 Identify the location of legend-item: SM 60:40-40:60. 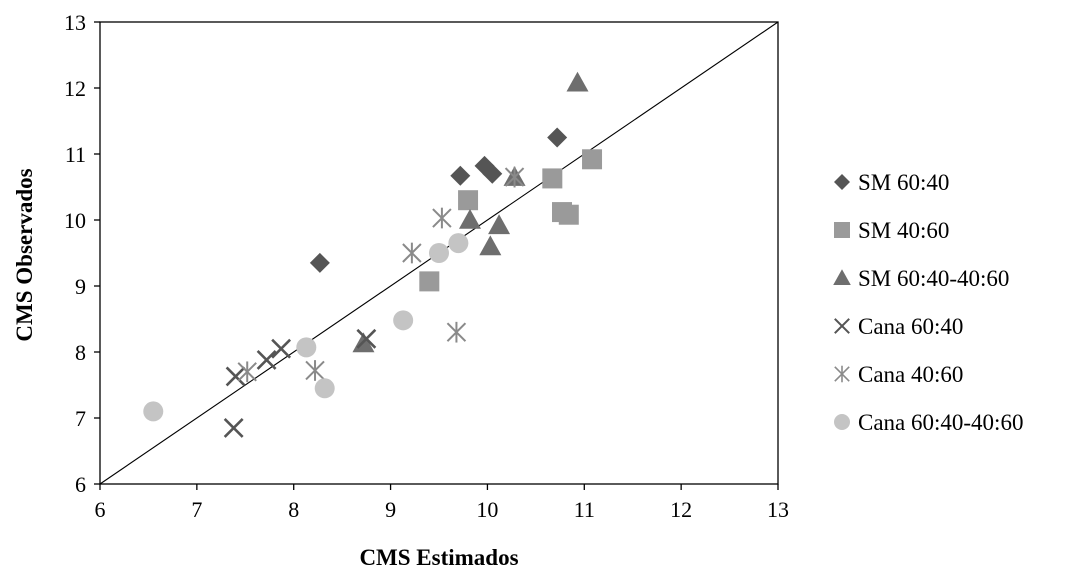
(921, 278).